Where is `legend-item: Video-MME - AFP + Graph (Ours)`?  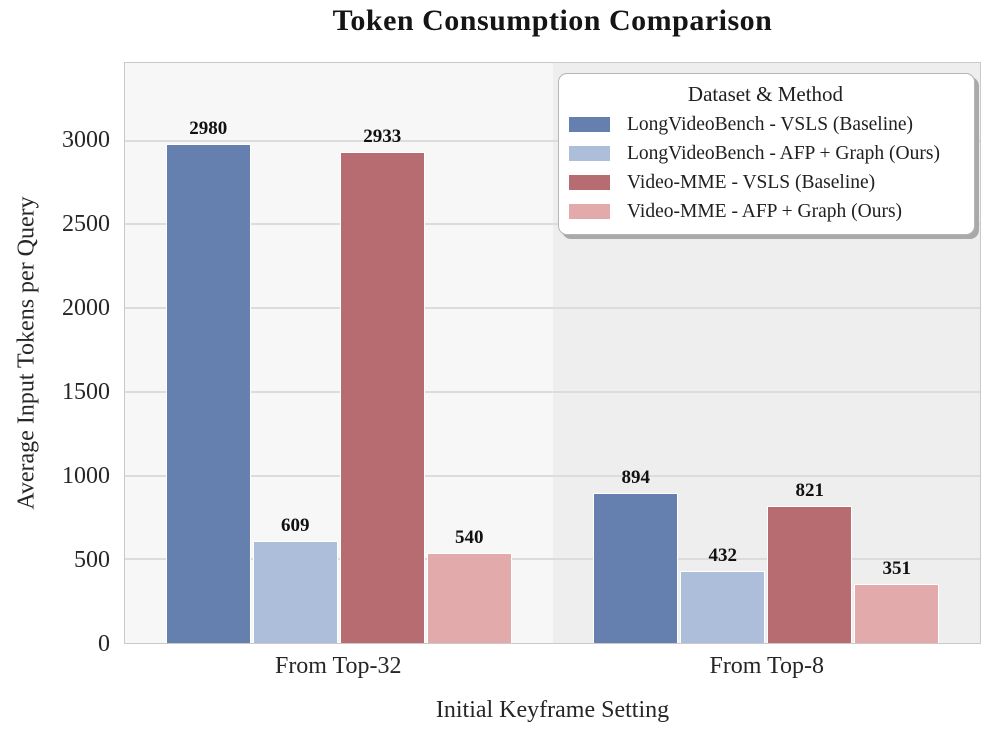 legend-item: Video-MME - AFP + Graph (Ours) is located at coordinates (765, 211).